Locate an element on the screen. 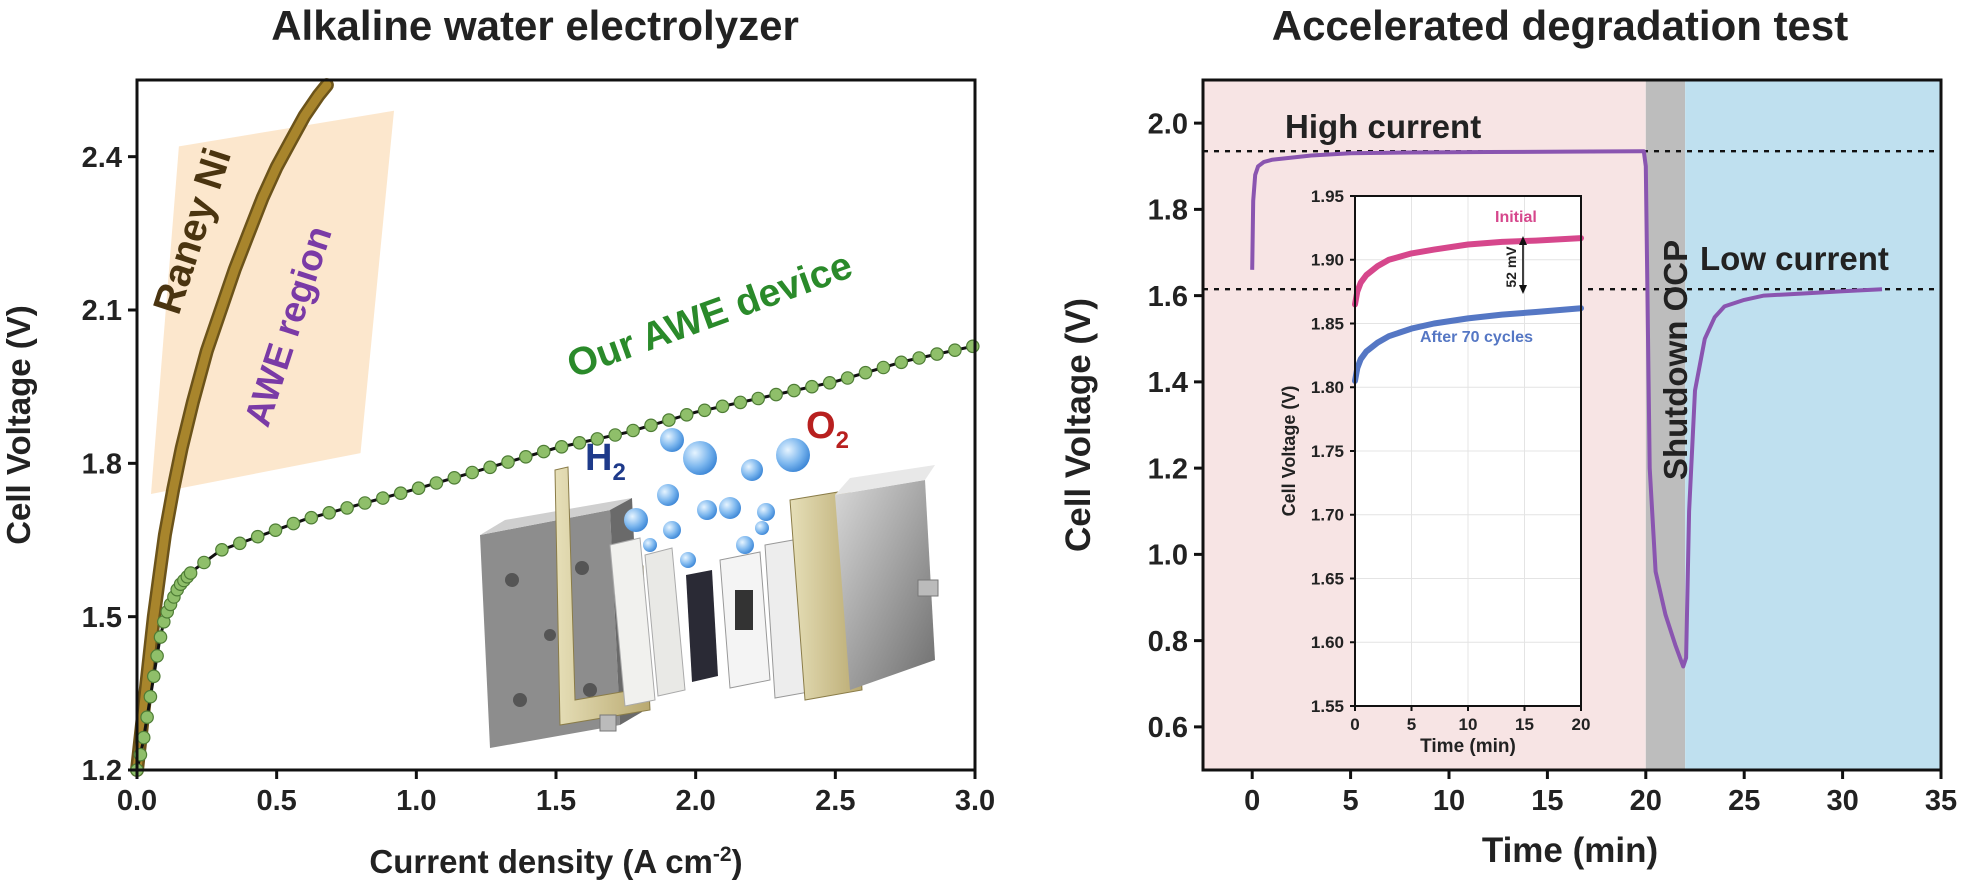 The image size is (1973, 886). x-tick-label: 2.0 is located at coordinates (696, 801).